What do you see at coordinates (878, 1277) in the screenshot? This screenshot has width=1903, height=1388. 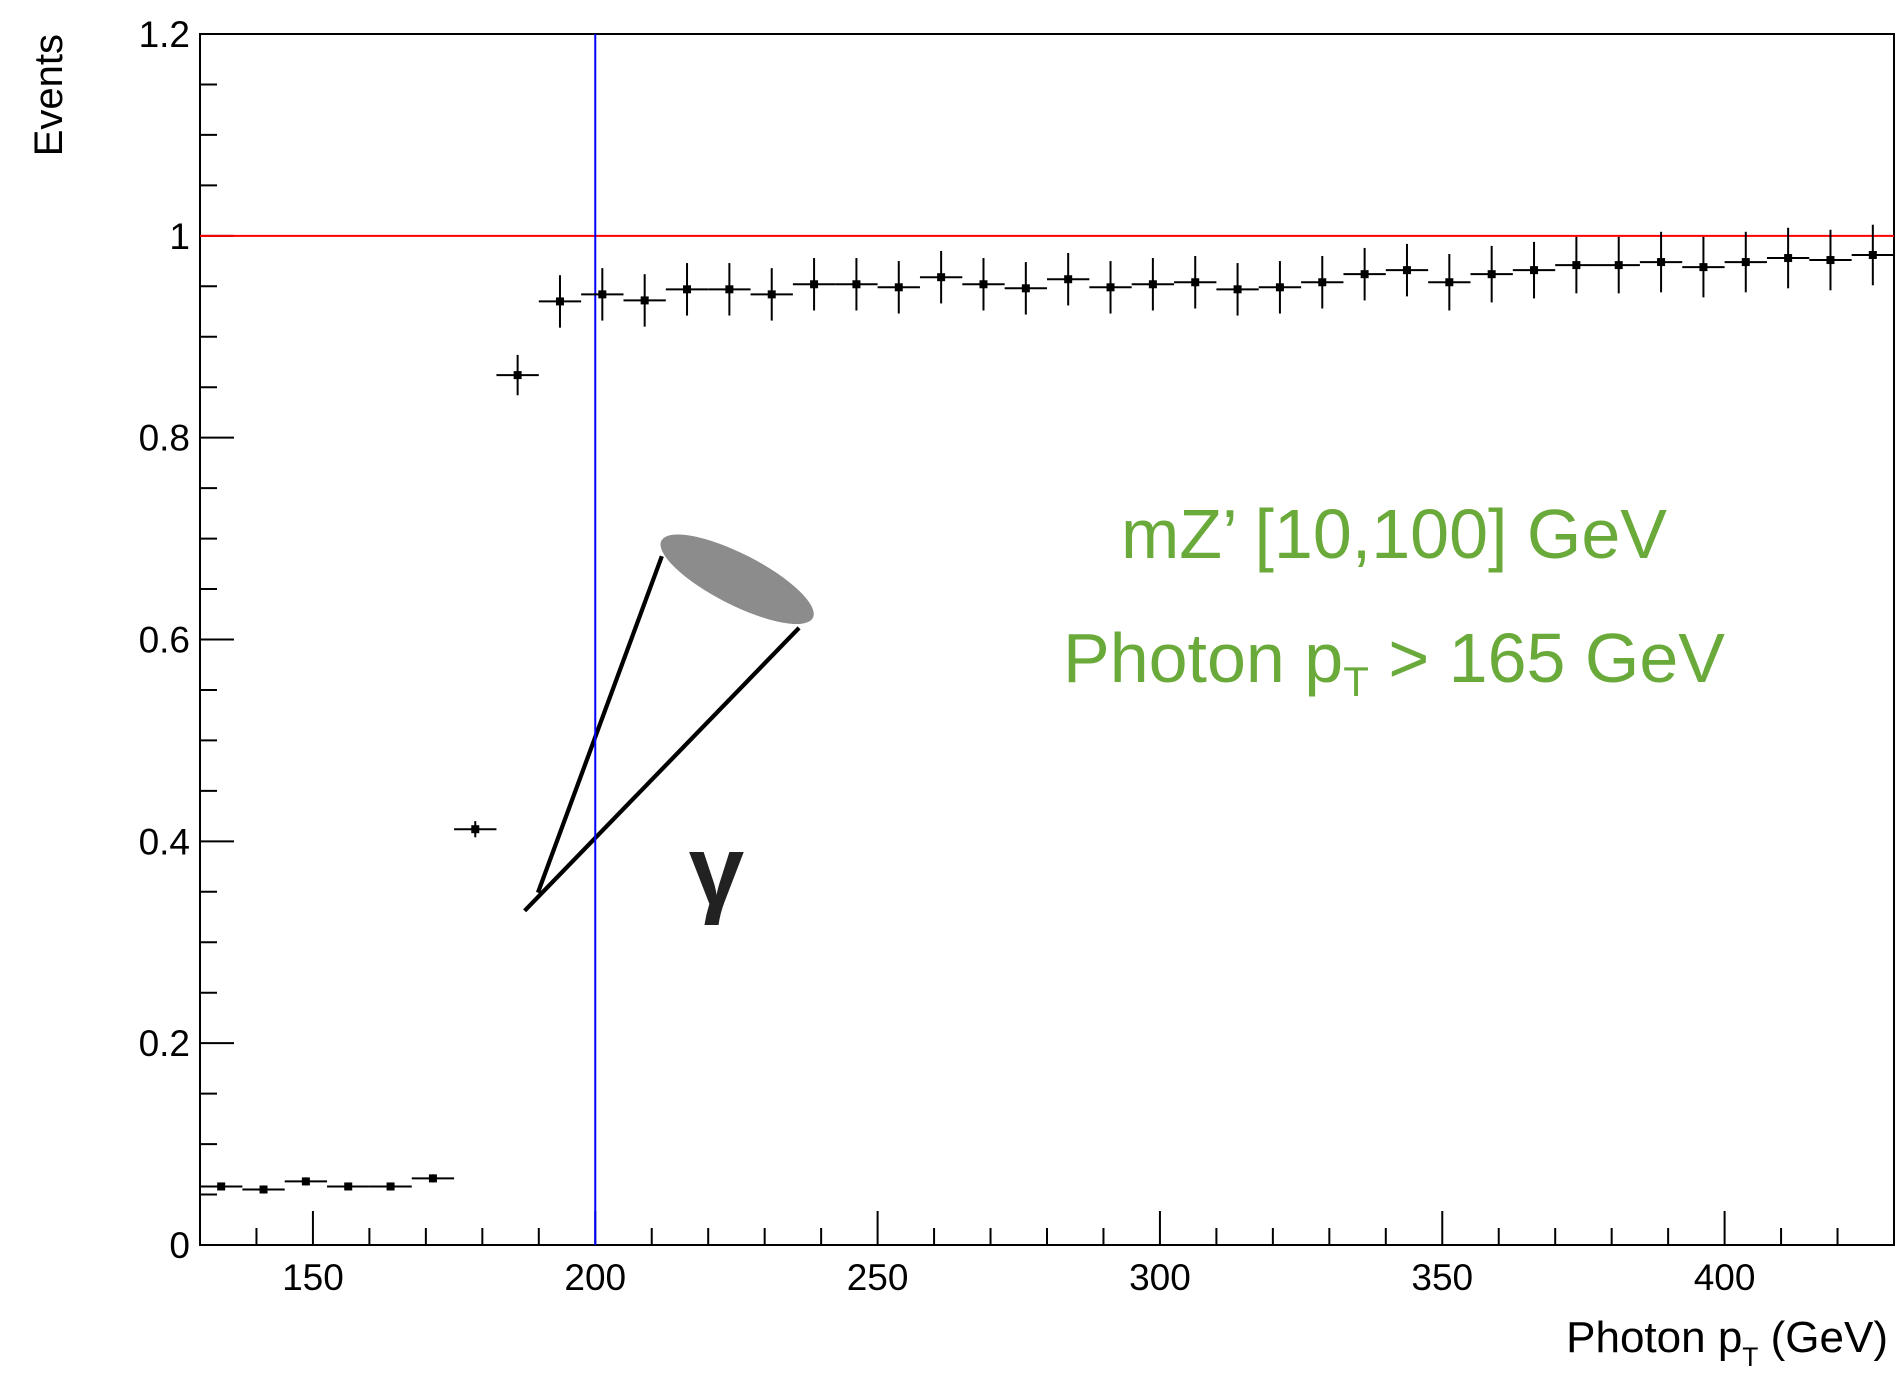 I see `x-tick-label: 250` at bounding box center [878, 1277].